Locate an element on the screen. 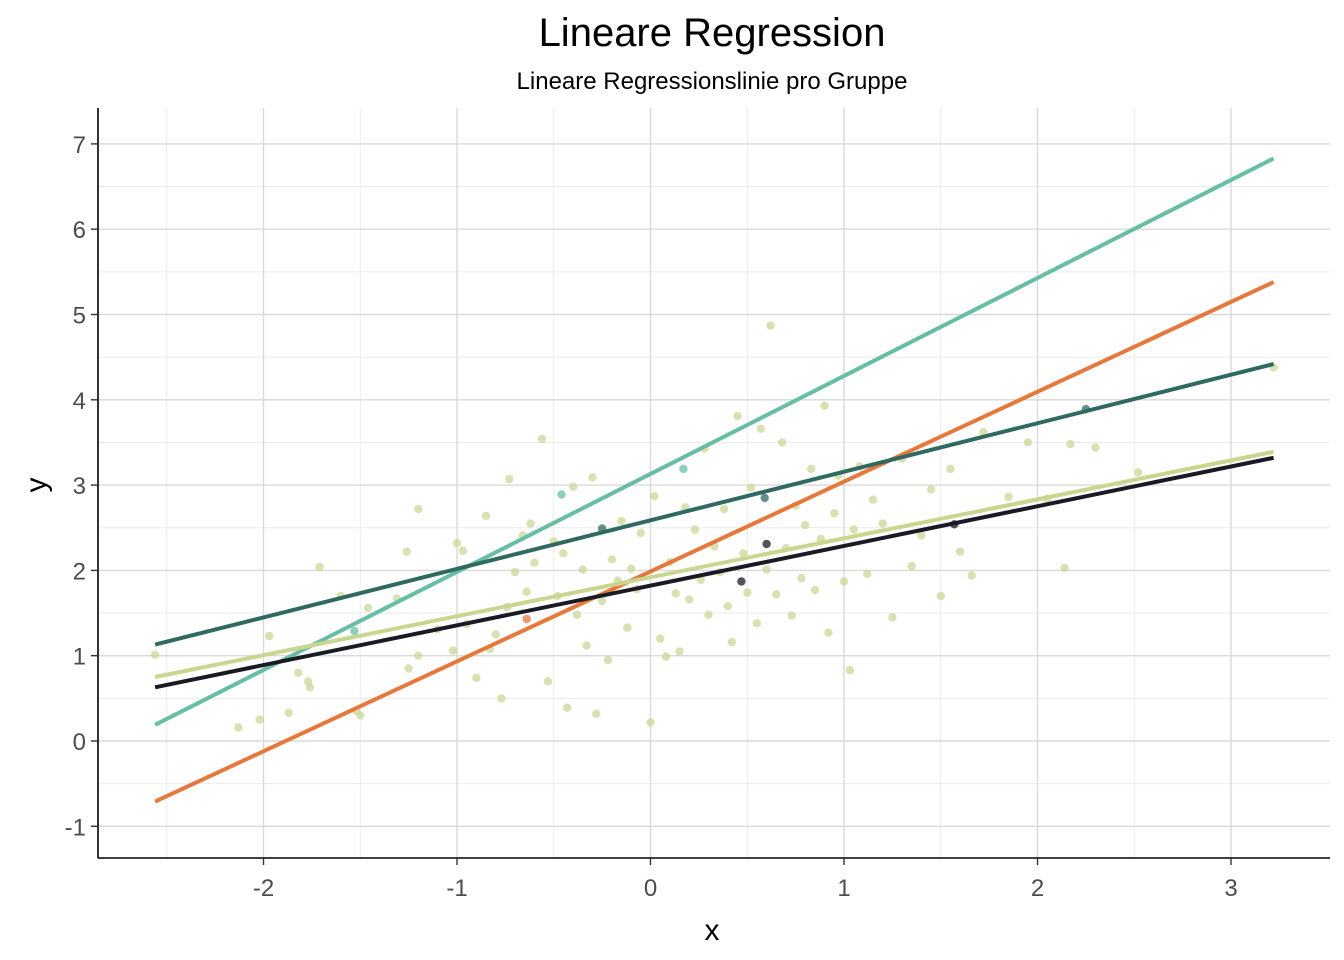 This screenshot has height=960, width=1344. x-tick-label: 2 is located at coordinates (1037, 888).